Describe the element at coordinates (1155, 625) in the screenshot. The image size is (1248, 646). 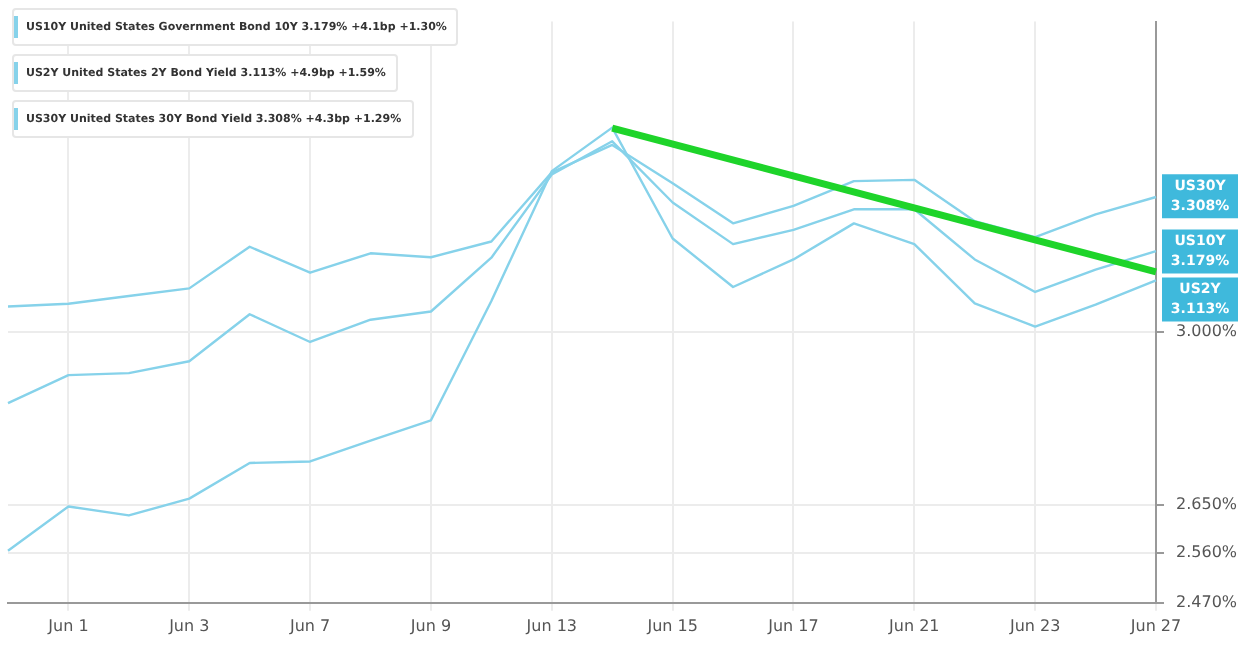
I see `x-tick-label: Jun 27` at that location.